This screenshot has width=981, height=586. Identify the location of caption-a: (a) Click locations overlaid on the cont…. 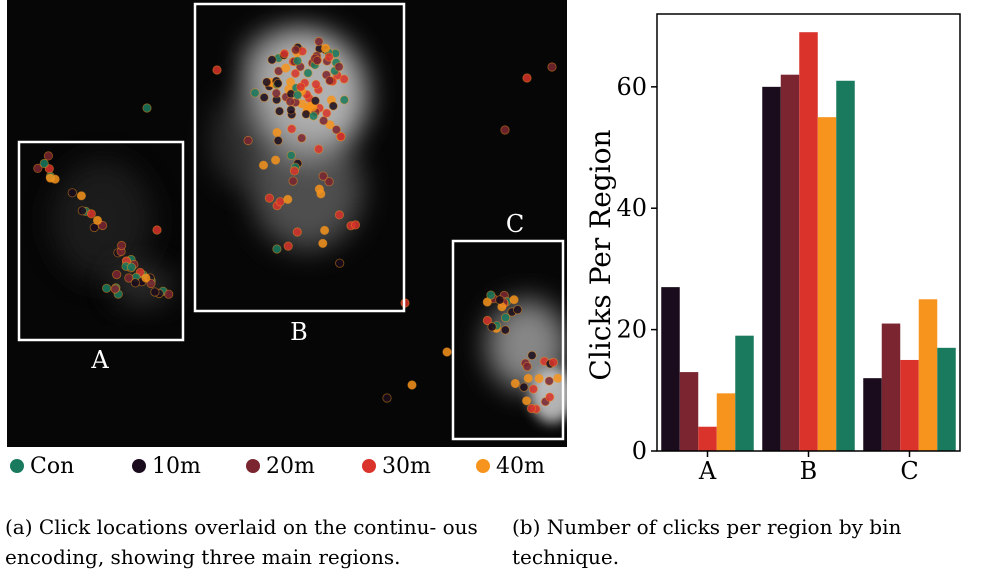
(241, 542).